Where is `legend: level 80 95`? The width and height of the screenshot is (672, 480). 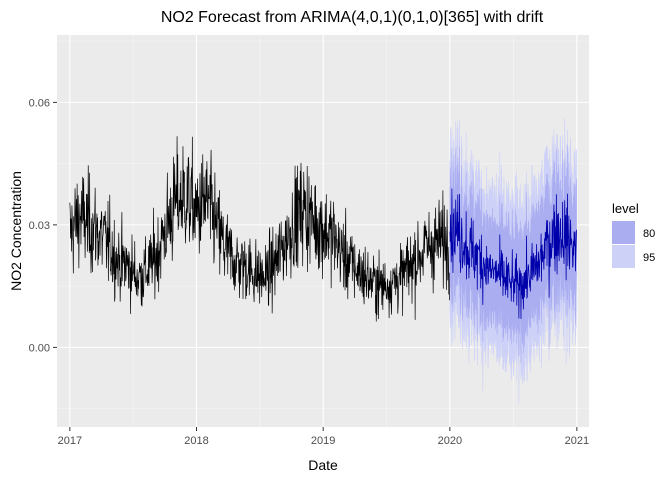 legend: level 80 95 is located at coordinates (633, 234).